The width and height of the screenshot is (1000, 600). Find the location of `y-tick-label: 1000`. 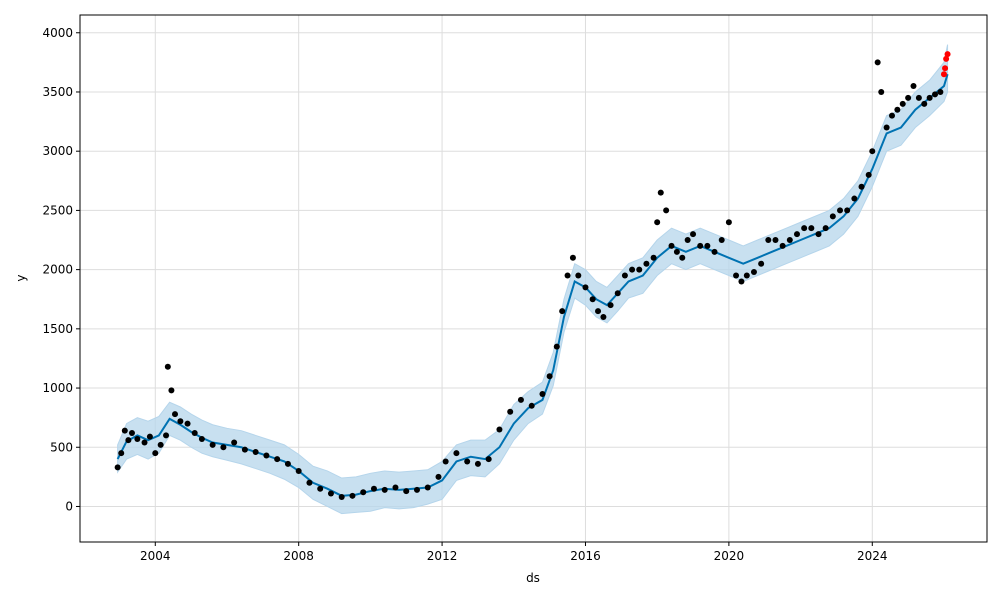

y-tick-label: 1000 is located at coordinates (57, 388).